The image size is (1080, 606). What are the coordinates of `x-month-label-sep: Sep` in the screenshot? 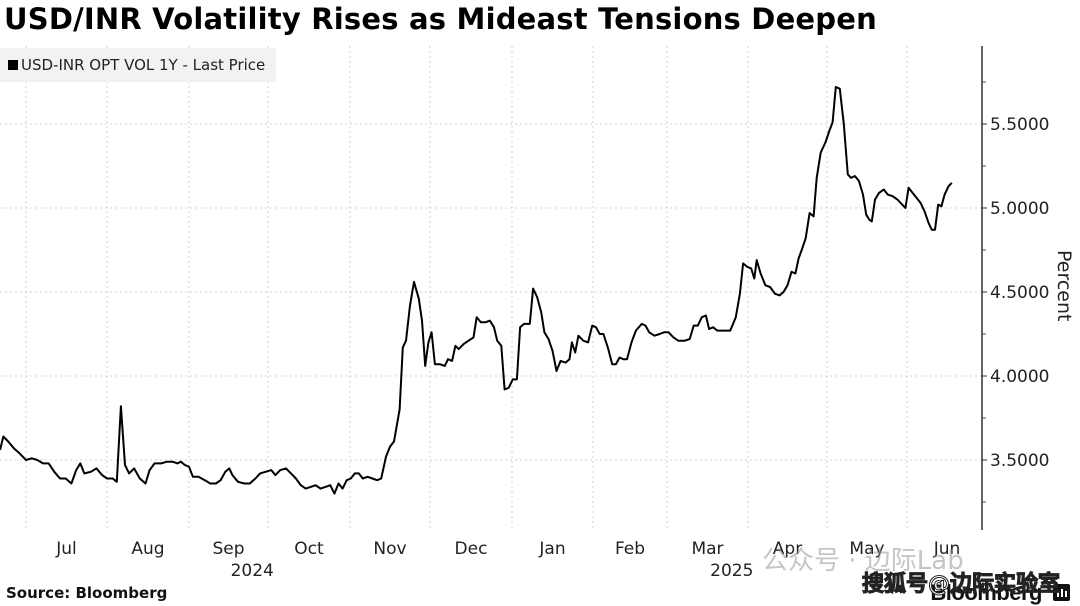 It's located at (228, 549).